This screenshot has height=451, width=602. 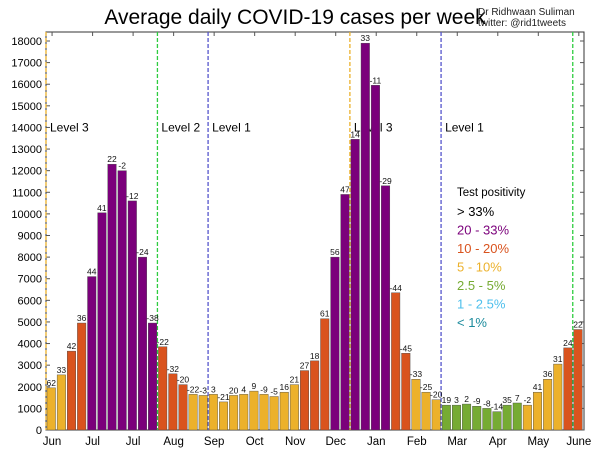 I want to click on x-tick-label: Jan, so click(x=376, y=442).